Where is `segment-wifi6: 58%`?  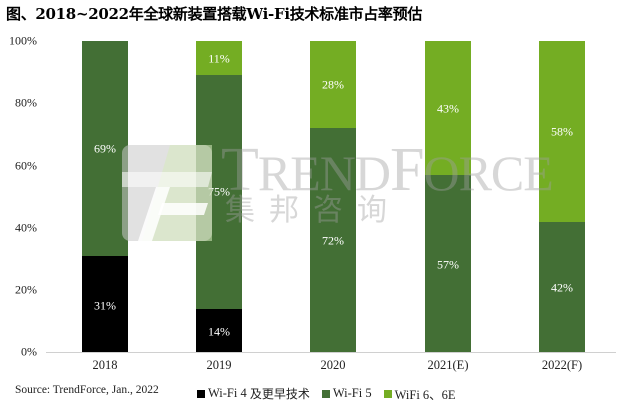
segment-wifi6: 58% is located at coordinates (562, 131).